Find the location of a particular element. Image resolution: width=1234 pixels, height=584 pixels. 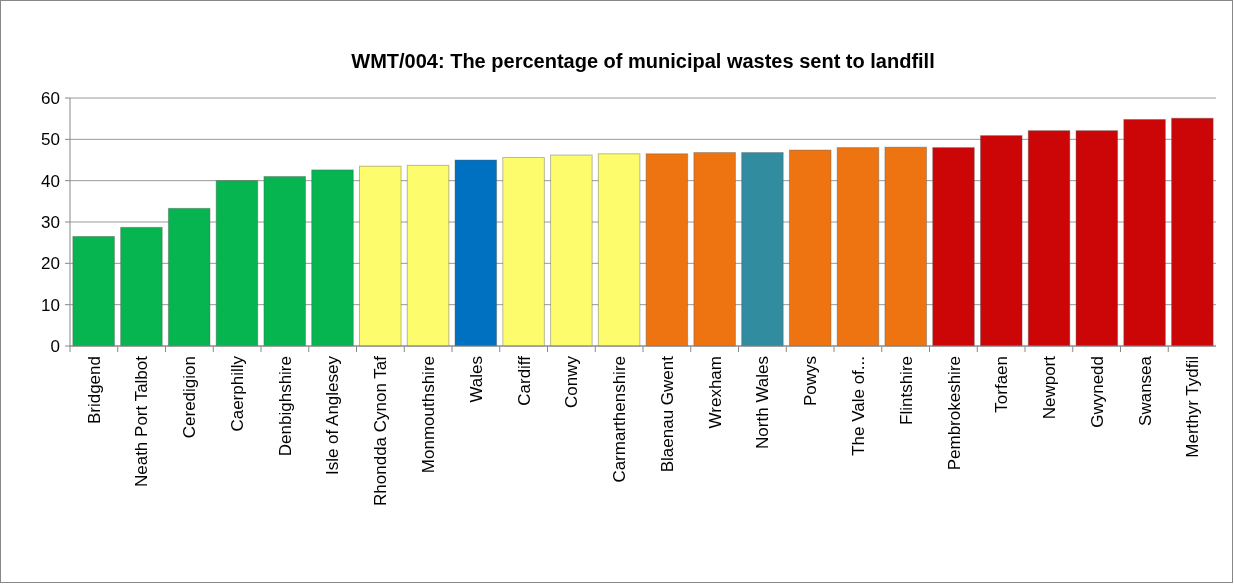

x-tick-label: Flintshire is located at coordinates (906, 390).